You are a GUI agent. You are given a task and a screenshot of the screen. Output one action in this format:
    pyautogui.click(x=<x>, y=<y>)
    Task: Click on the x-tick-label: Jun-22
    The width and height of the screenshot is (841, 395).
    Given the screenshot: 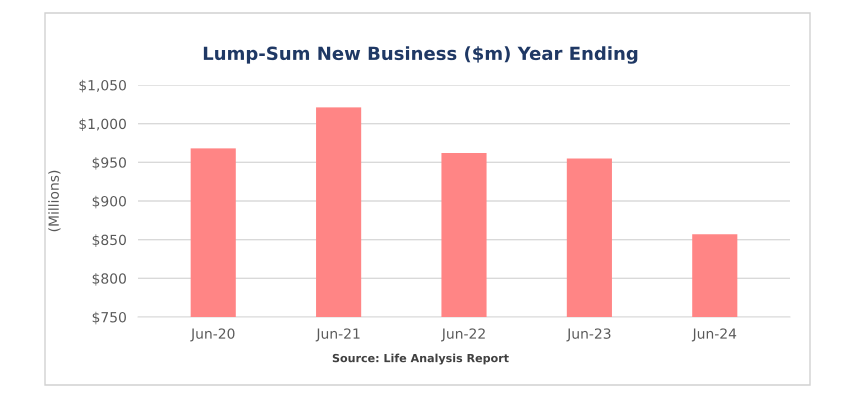 What is the action you would take?
    pyautogui.click(x=463, y=335)
    